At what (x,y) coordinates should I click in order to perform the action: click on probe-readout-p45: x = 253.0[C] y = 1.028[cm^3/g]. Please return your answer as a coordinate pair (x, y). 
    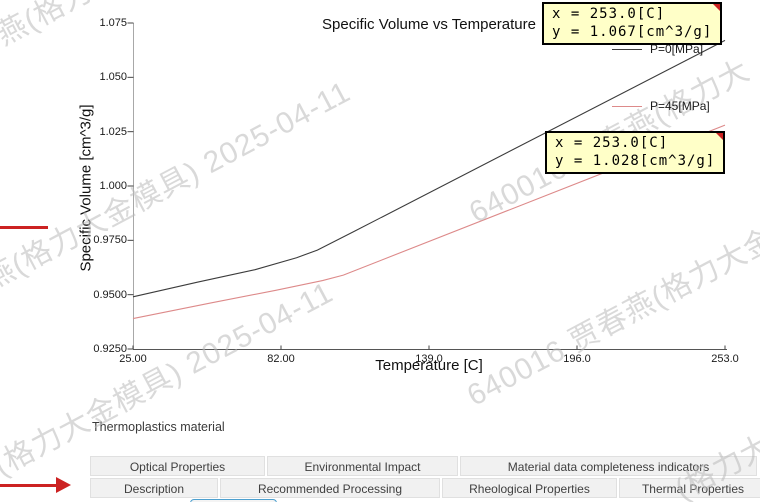
    Looking at the image, I should click on (635, 152).